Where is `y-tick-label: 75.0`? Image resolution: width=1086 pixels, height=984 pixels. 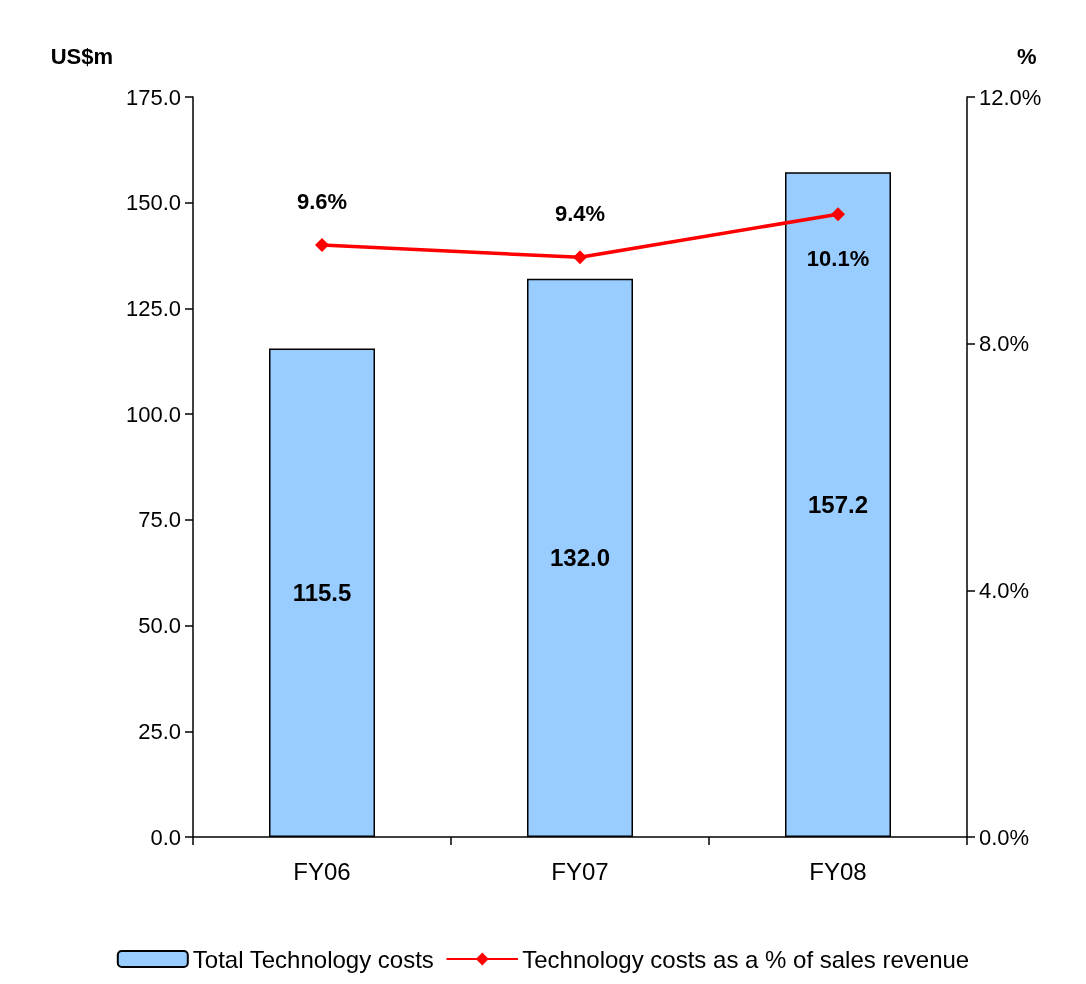 y-tick-label: 75.0 is located at coordinates (159, 520).